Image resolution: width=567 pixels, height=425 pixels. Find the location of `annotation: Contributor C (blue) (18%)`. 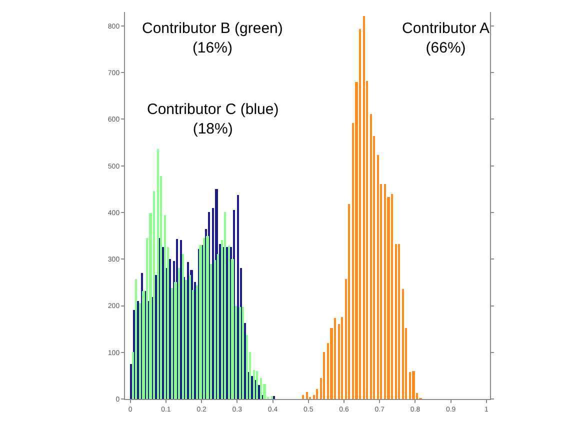

annotation: Contributor C (blue) (18%) is located at coordinates (213, 119).